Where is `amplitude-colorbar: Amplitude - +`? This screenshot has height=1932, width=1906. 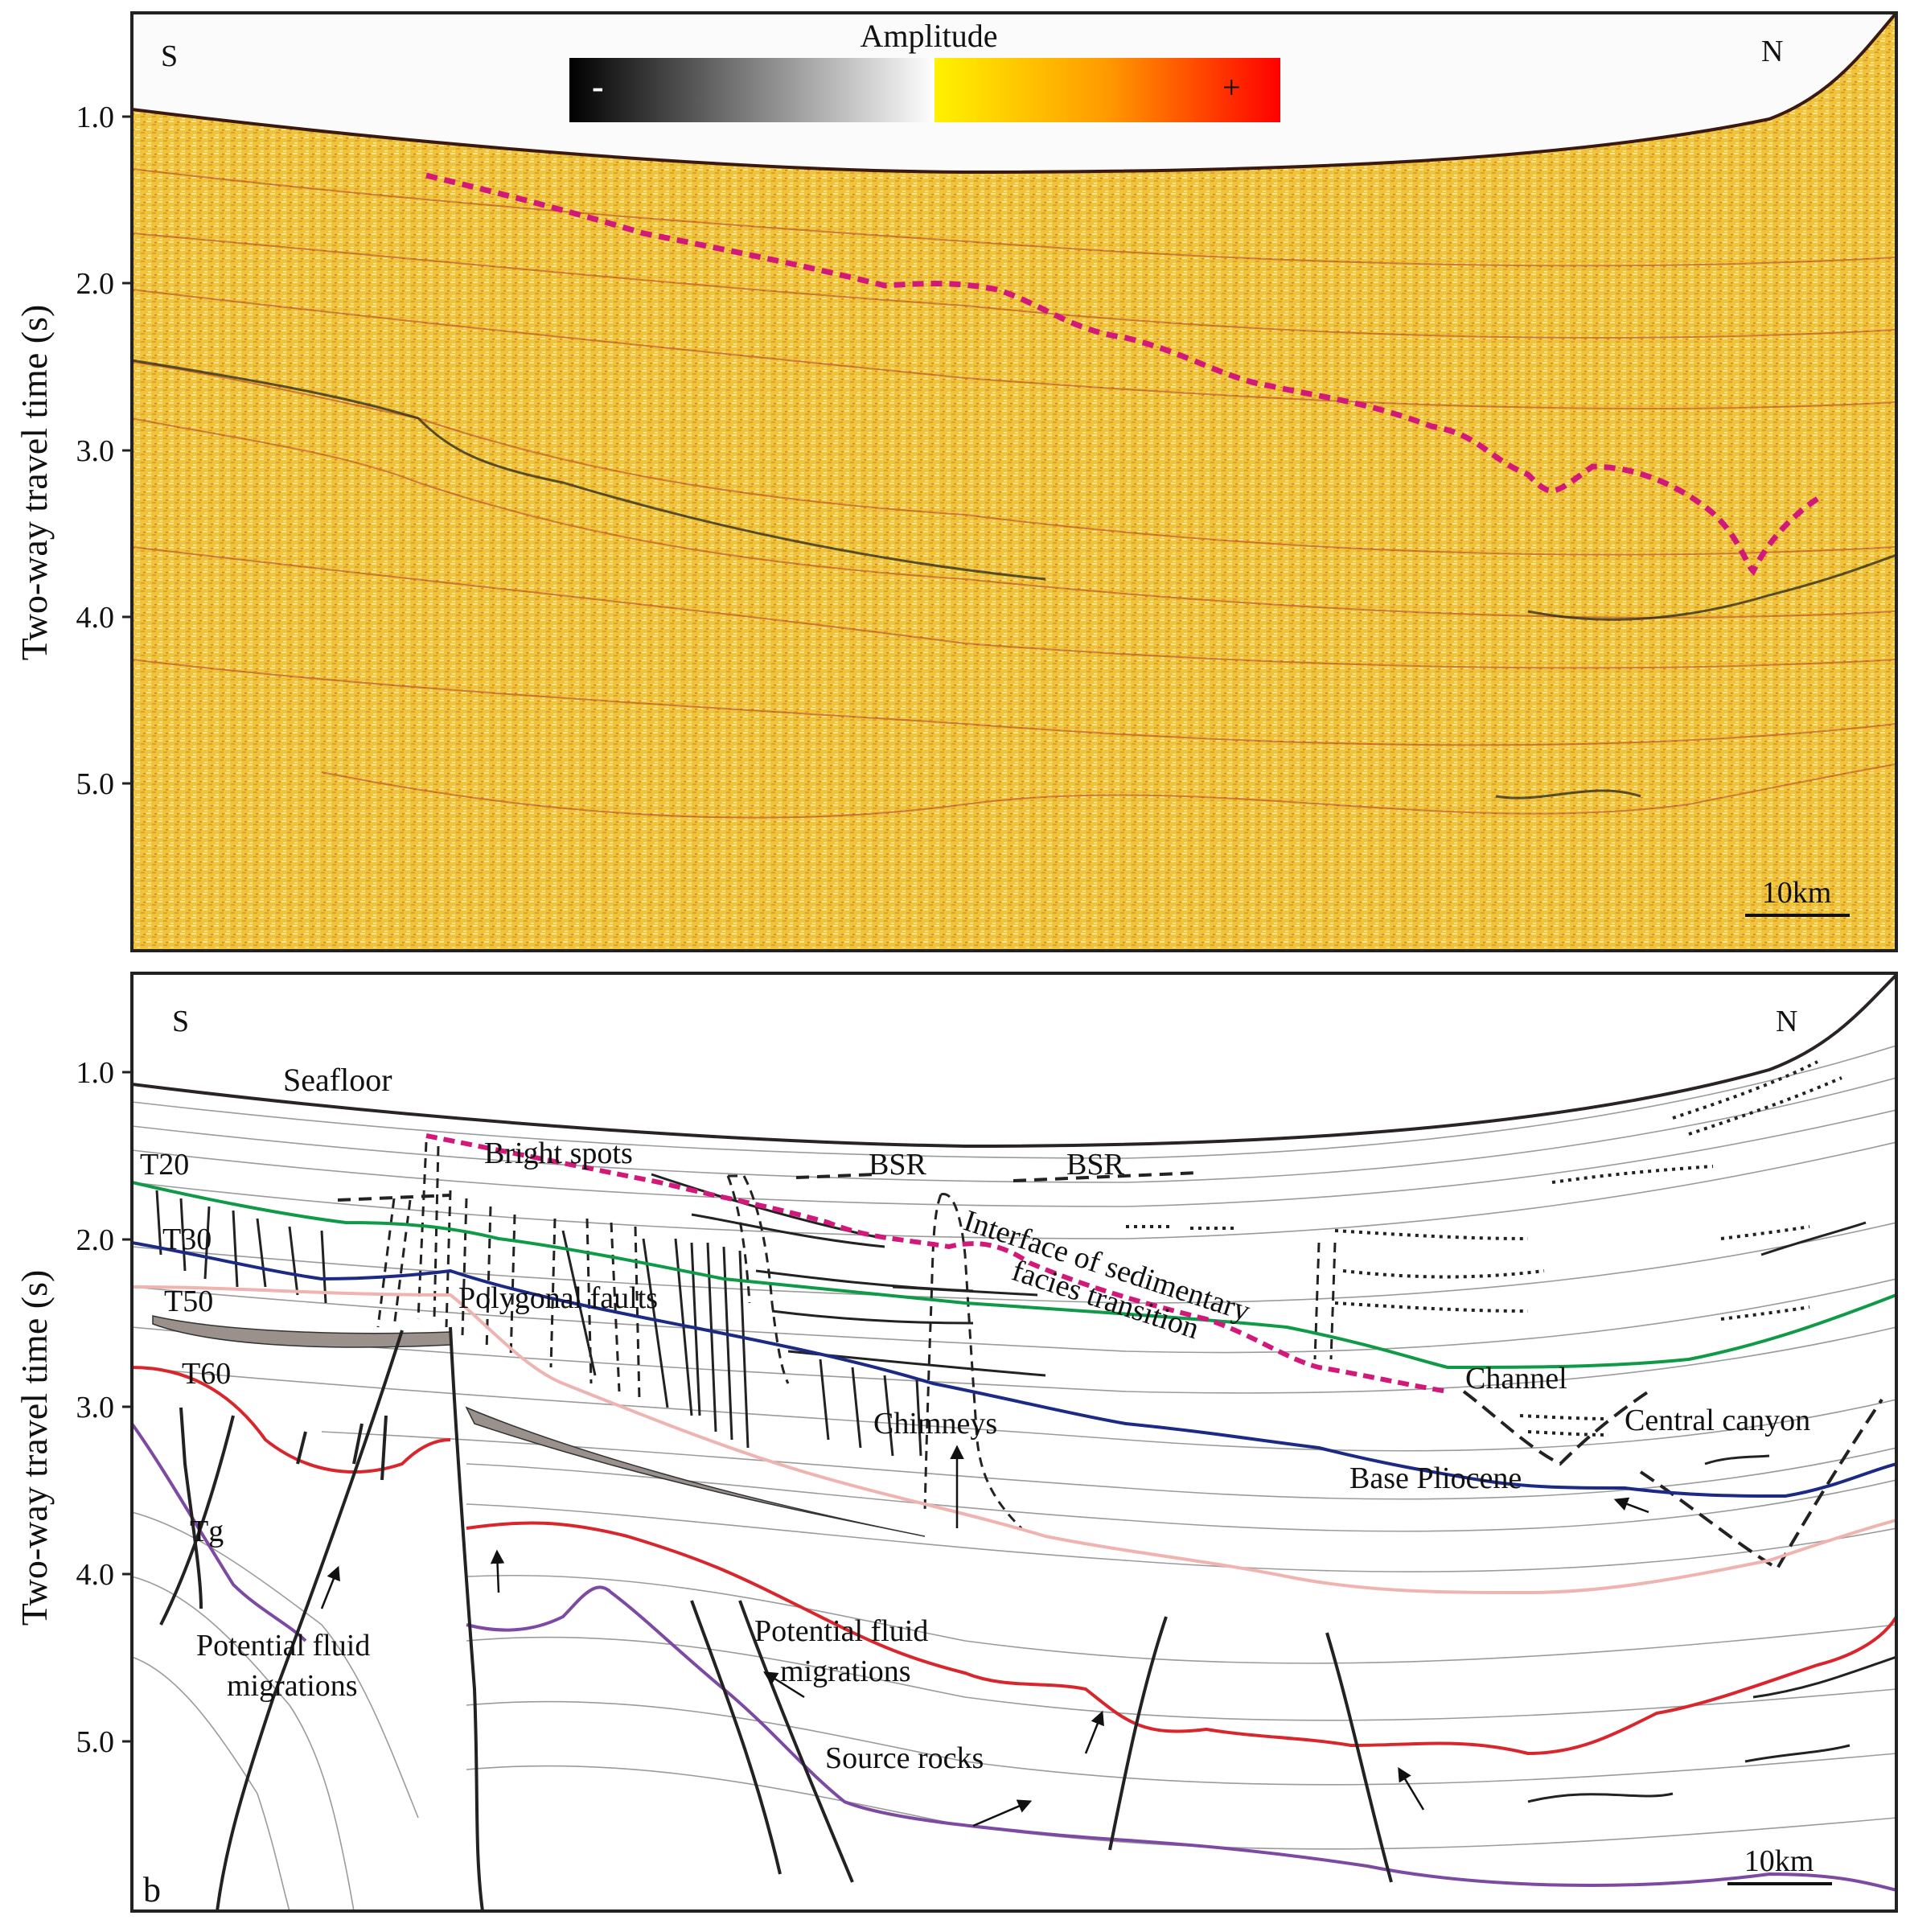
amplitude-colorbar: Amplitude - + is located at coordinates (924, 70).